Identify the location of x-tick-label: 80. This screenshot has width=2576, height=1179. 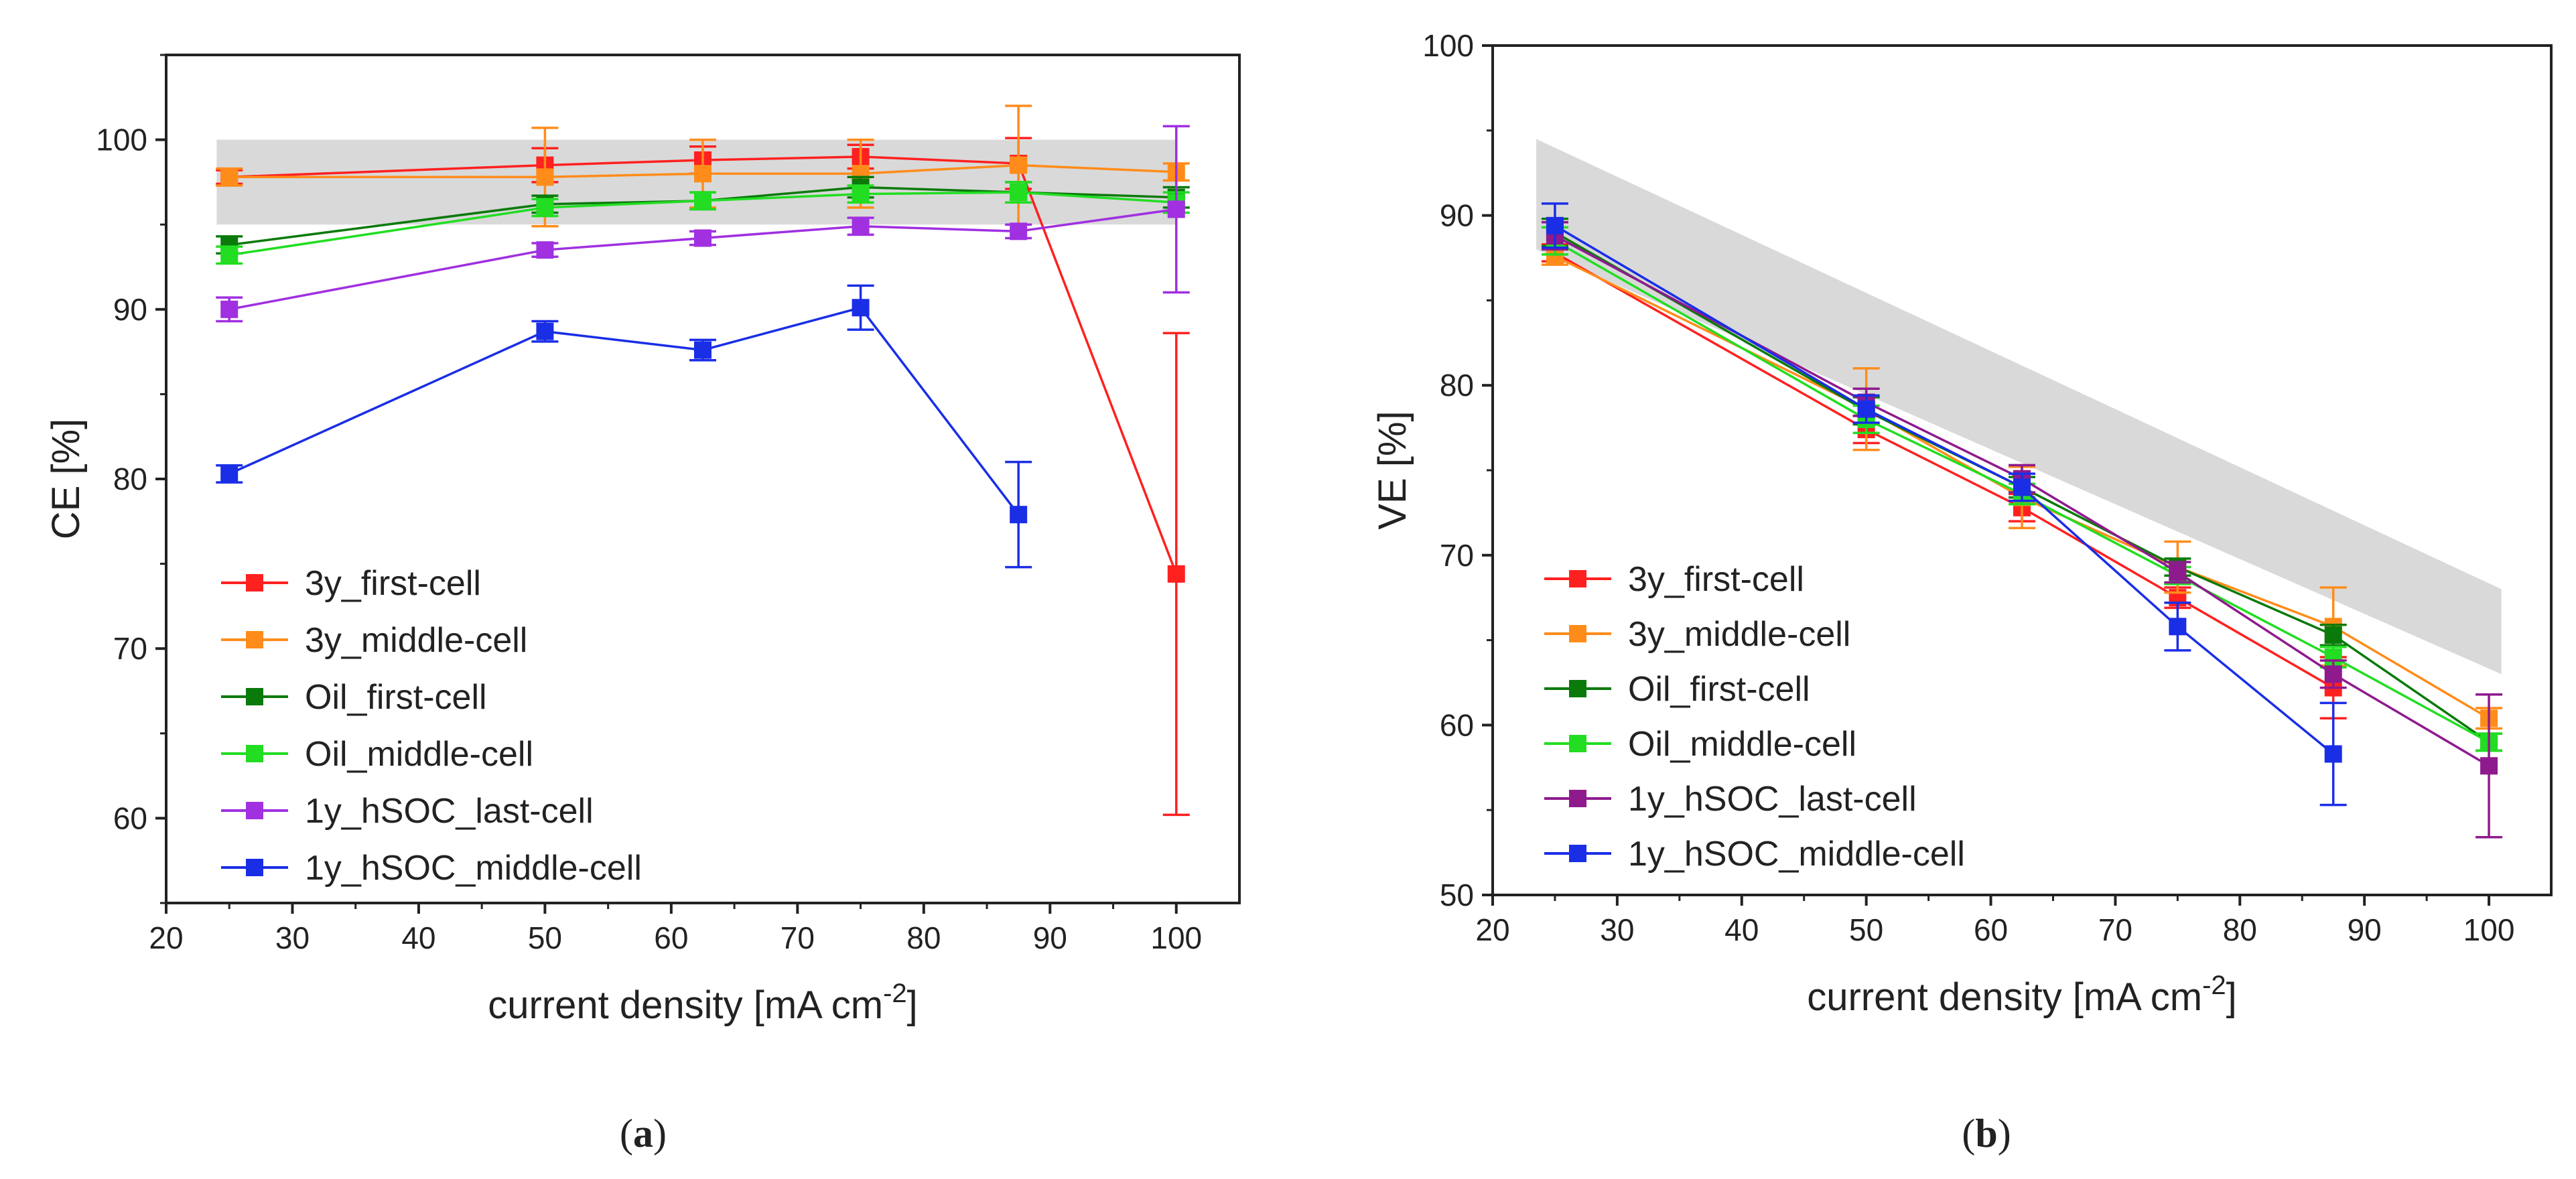
(2240, 930).